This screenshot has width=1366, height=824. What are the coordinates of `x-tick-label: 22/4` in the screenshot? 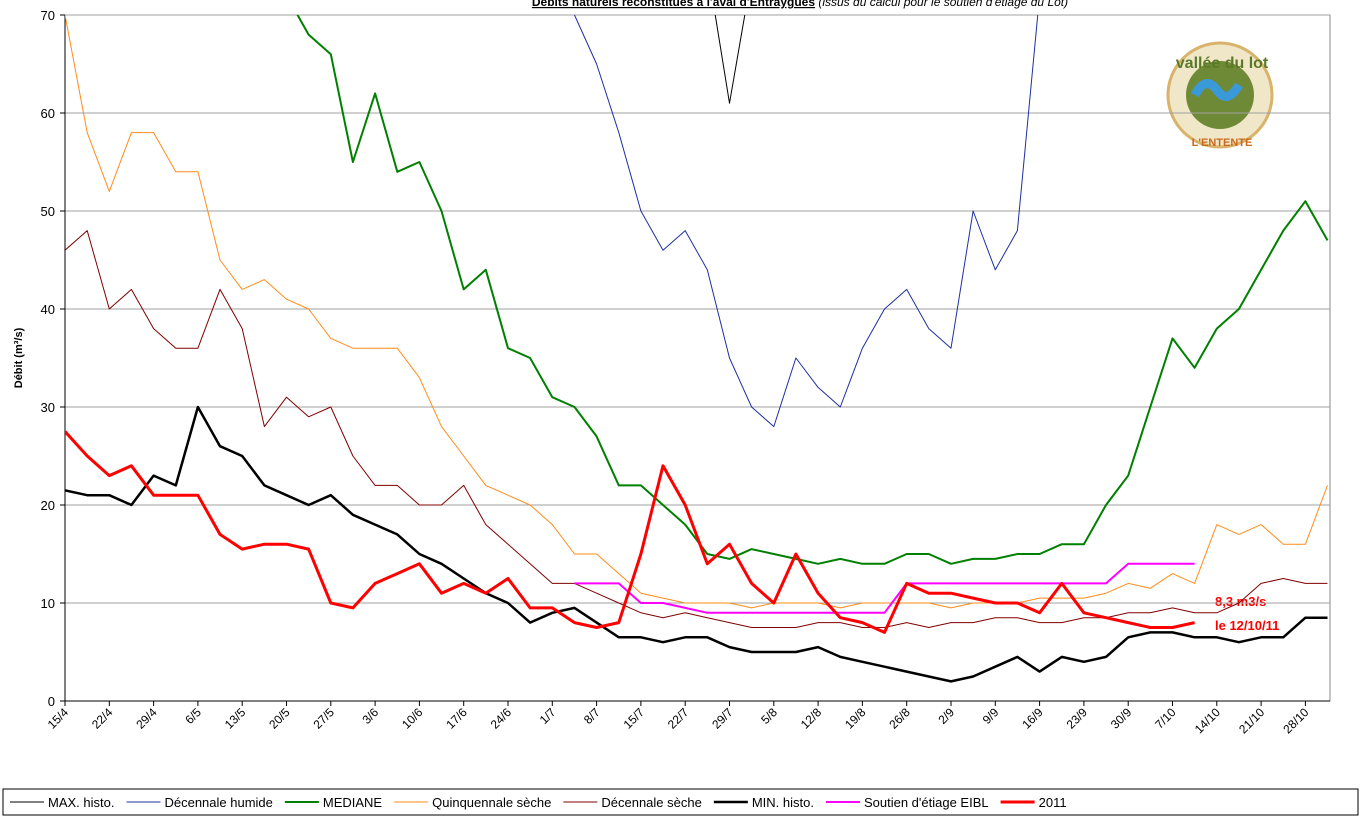 It's located at (102, 718).